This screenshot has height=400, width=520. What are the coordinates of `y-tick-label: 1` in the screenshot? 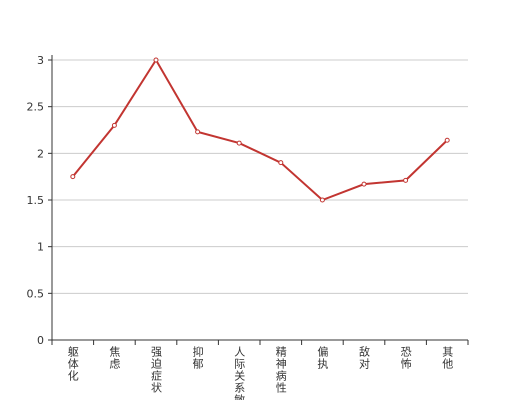 It's located at (40, 247).